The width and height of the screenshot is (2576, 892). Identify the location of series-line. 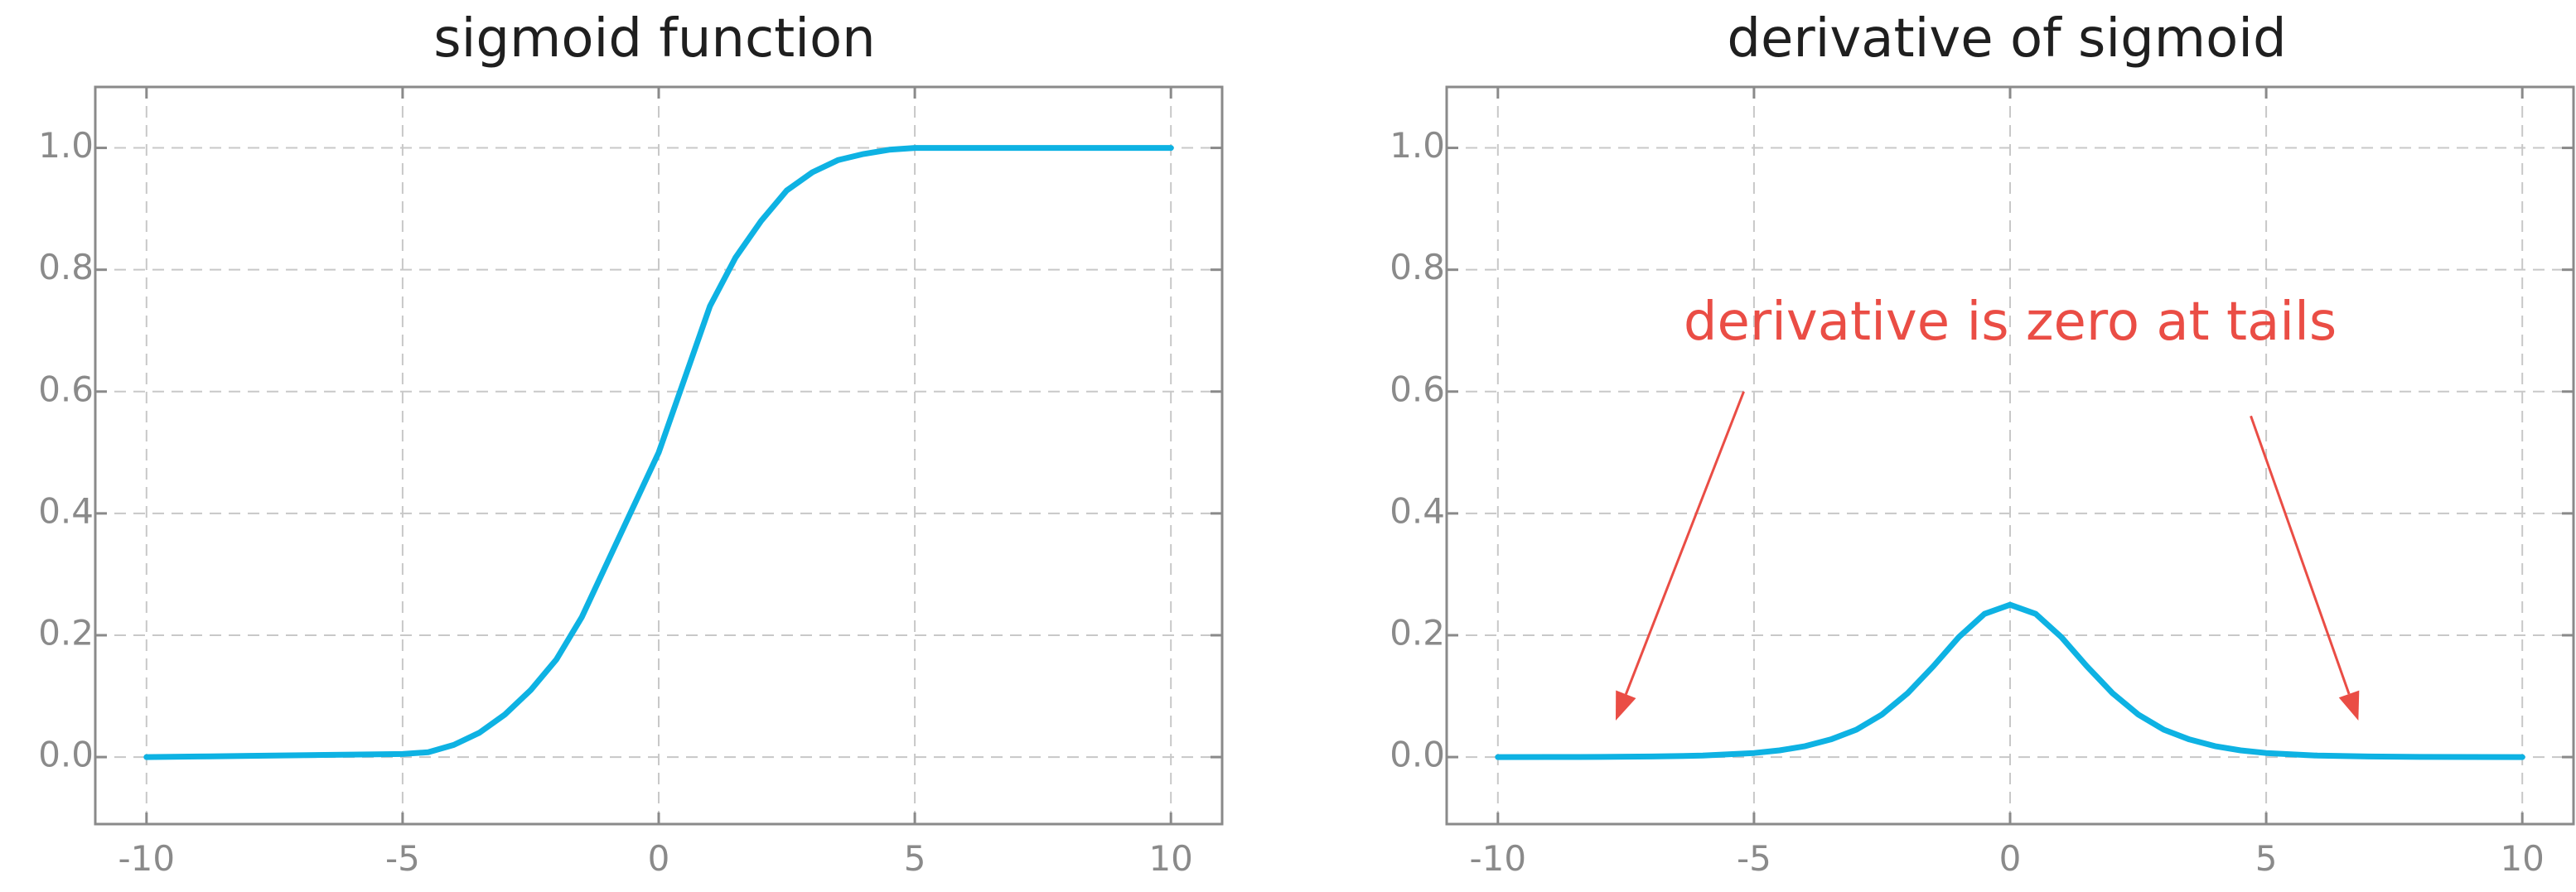
(2010, 680).